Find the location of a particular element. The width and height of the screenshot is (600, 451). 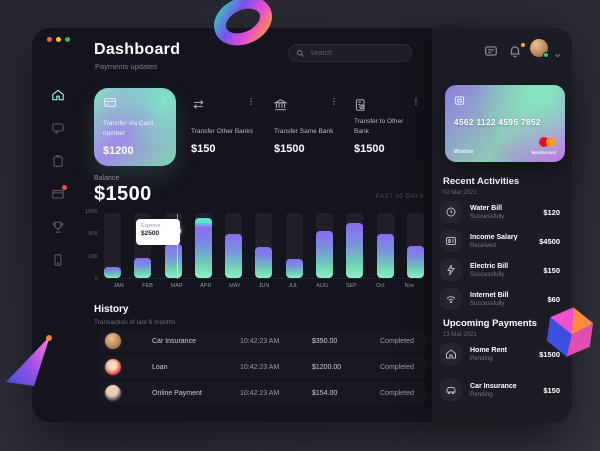

activity-item: Electric Bill Successfully $150 is located at coordinates (502, 270).